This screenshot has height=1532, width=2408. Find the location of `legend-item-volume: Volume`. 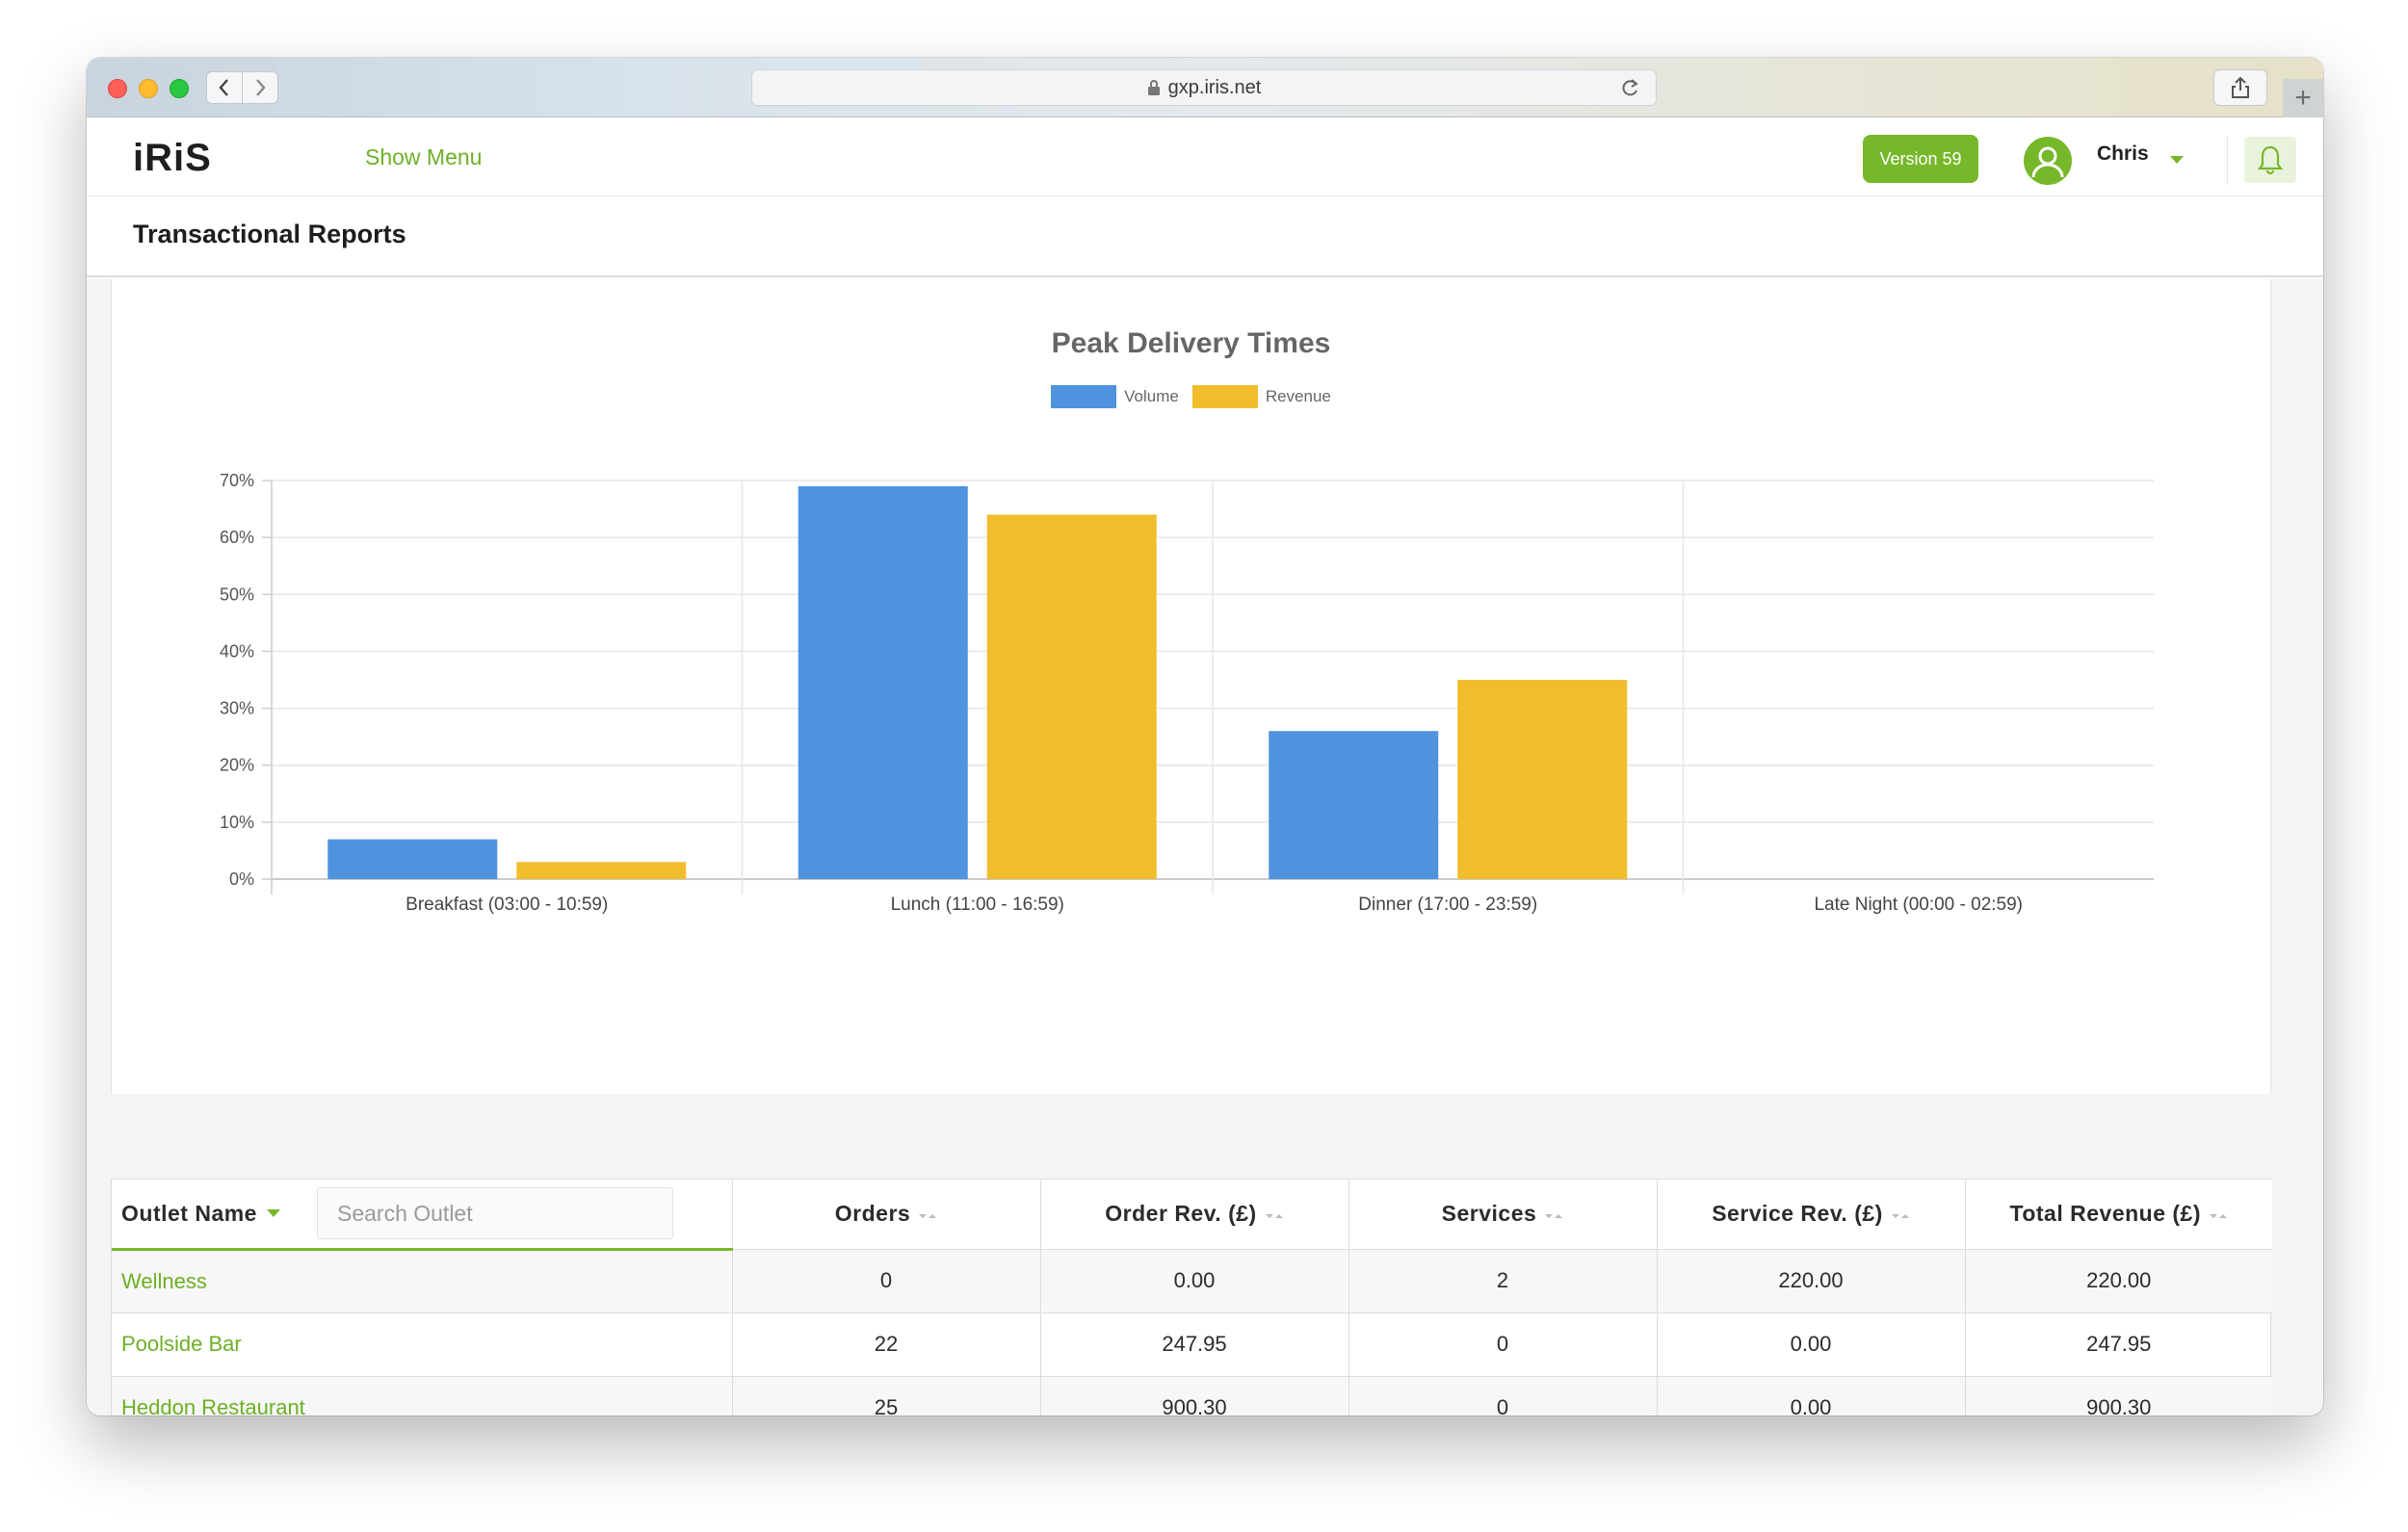

legend-item-volume: Volume is located at coordinates (1115, 396).